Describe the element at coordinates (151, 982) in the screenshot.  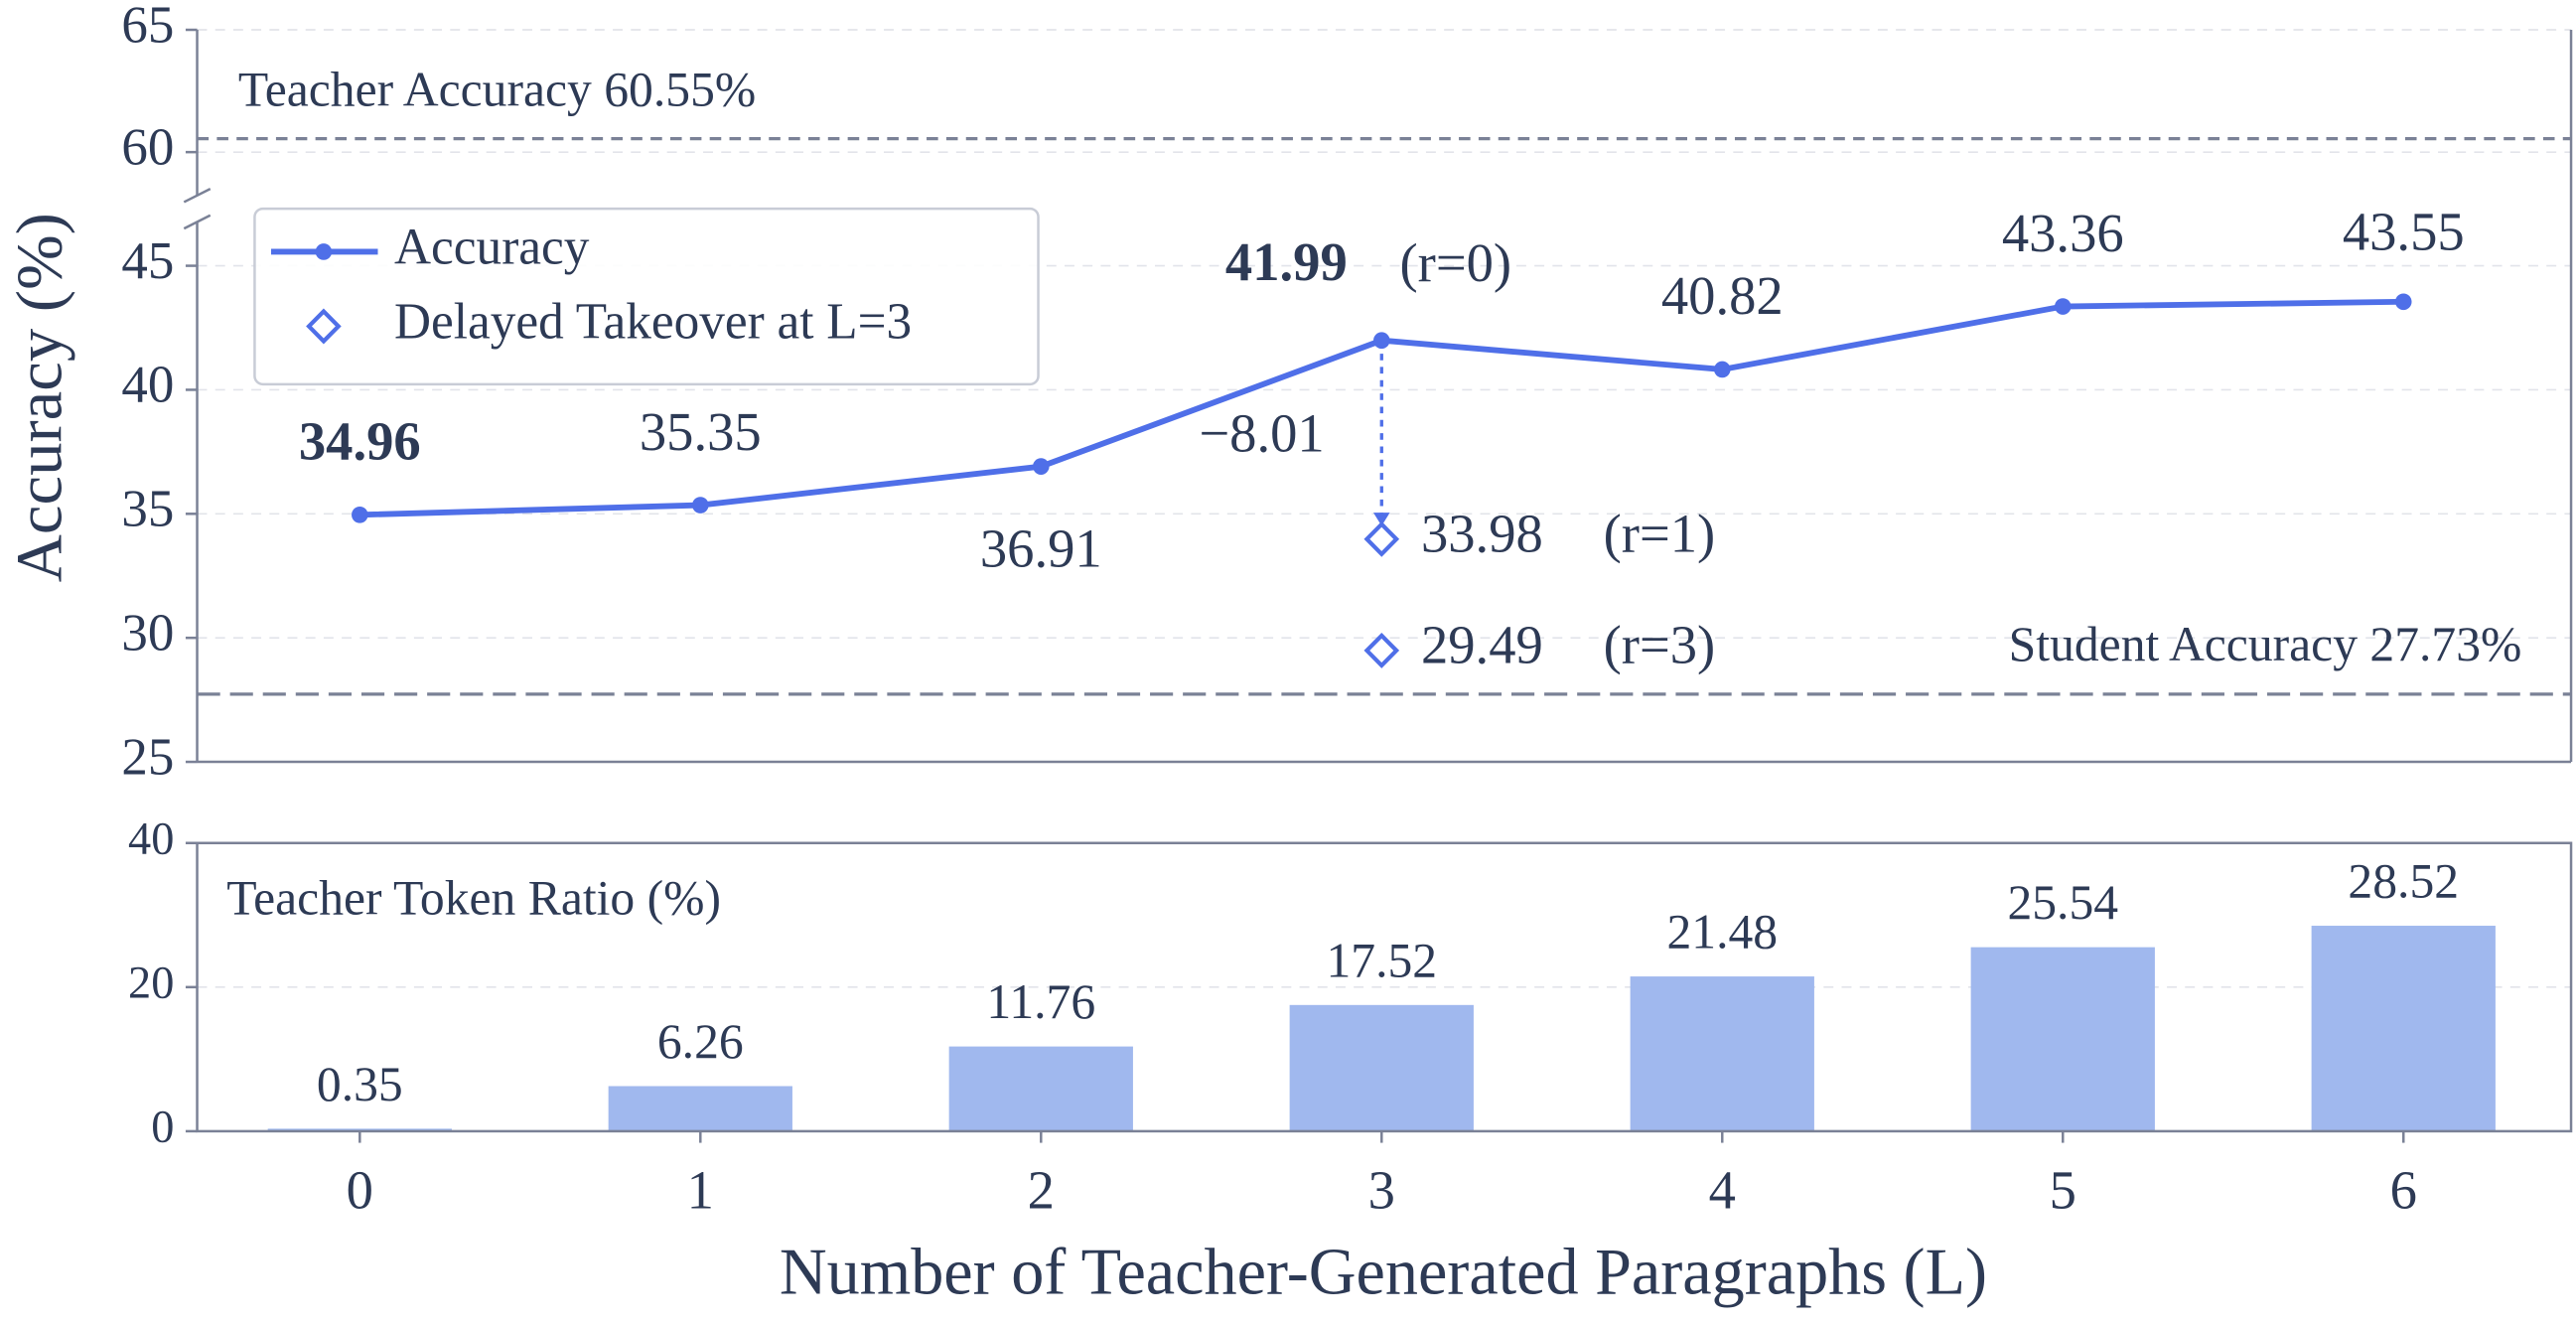
I see `y-tick-label: 20` at that location.